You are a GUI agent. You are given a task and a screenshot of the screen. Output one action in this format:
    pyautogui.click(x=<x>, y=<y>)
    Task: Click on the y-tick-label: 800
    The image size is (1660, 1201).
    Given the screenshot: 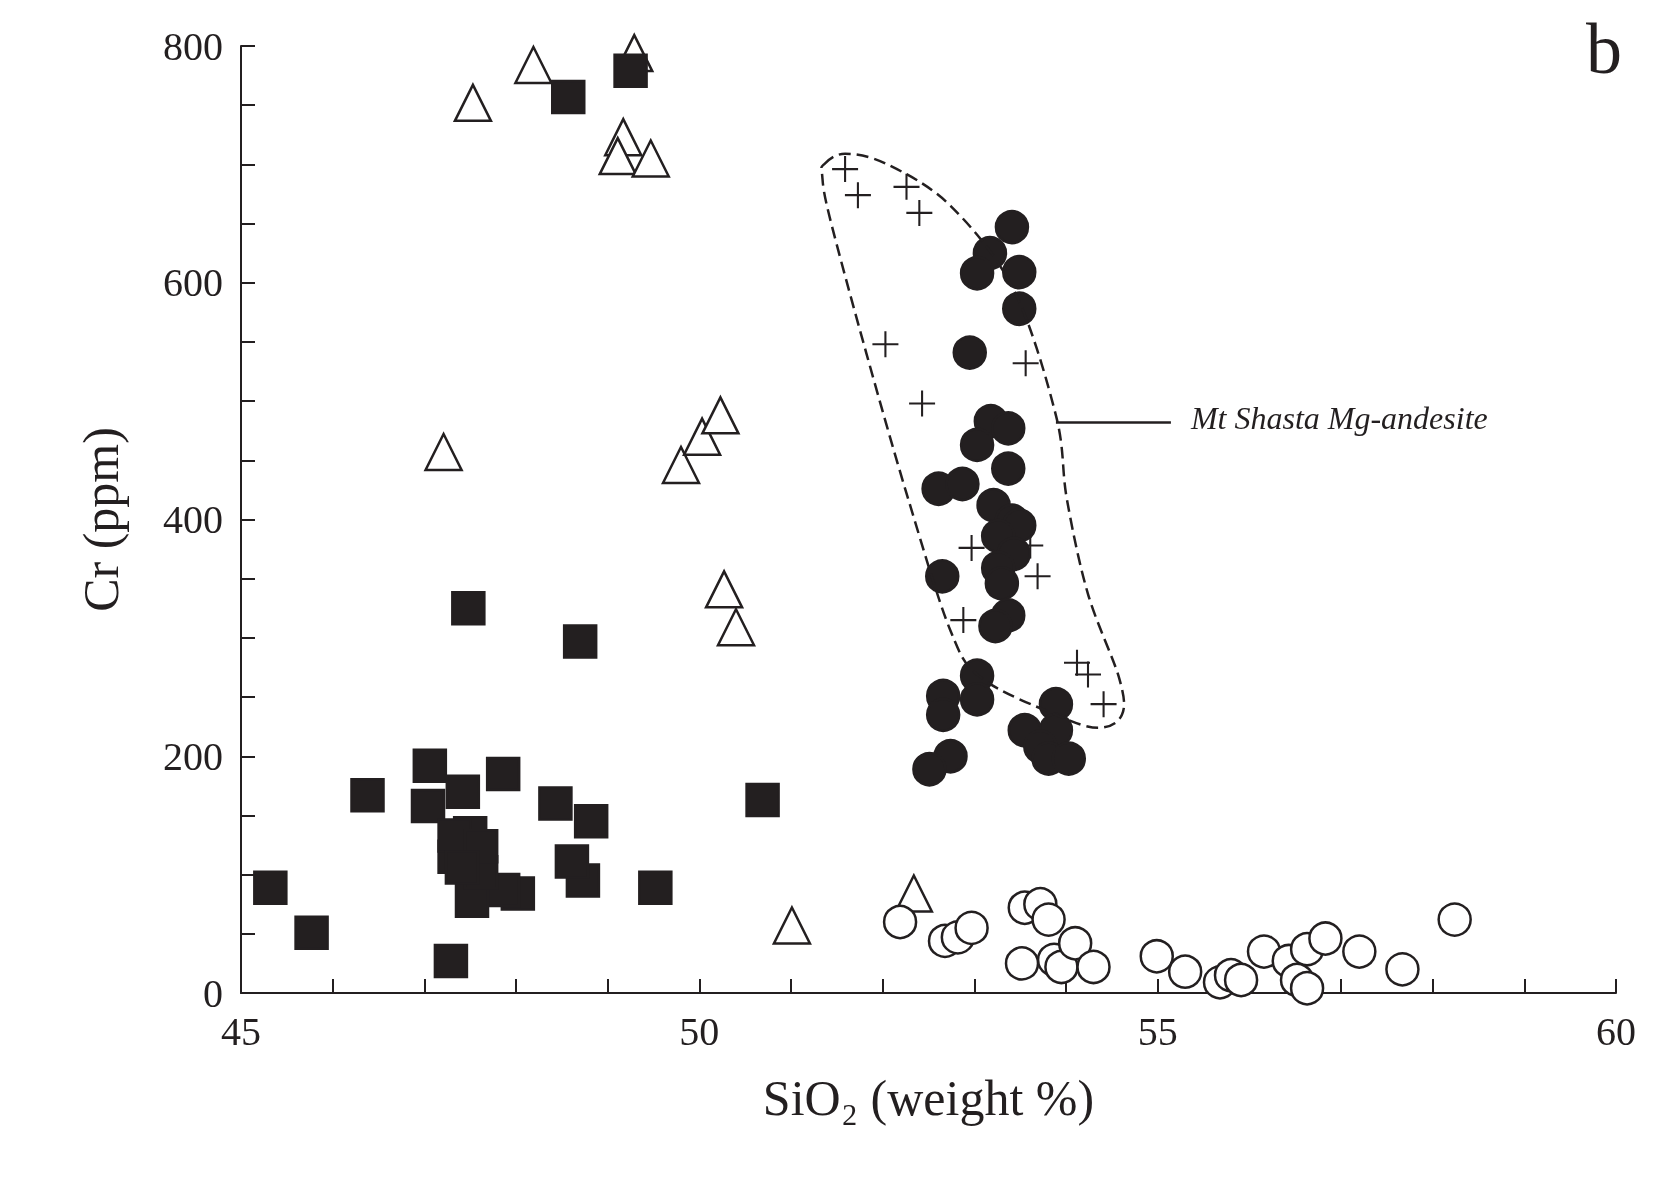 What is the action you would take?
    pyautogui.click(x=193, y=46)
    